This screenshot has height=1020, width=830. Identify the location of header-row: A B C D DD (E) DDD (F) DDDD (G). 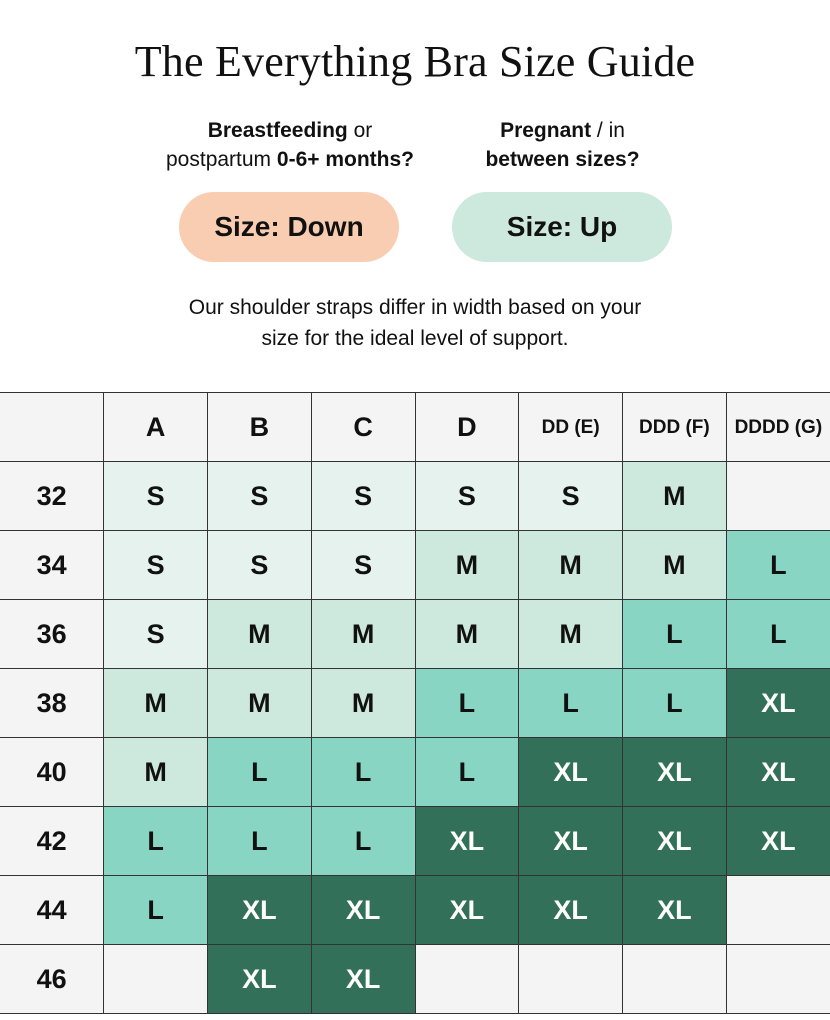
(415, 427).